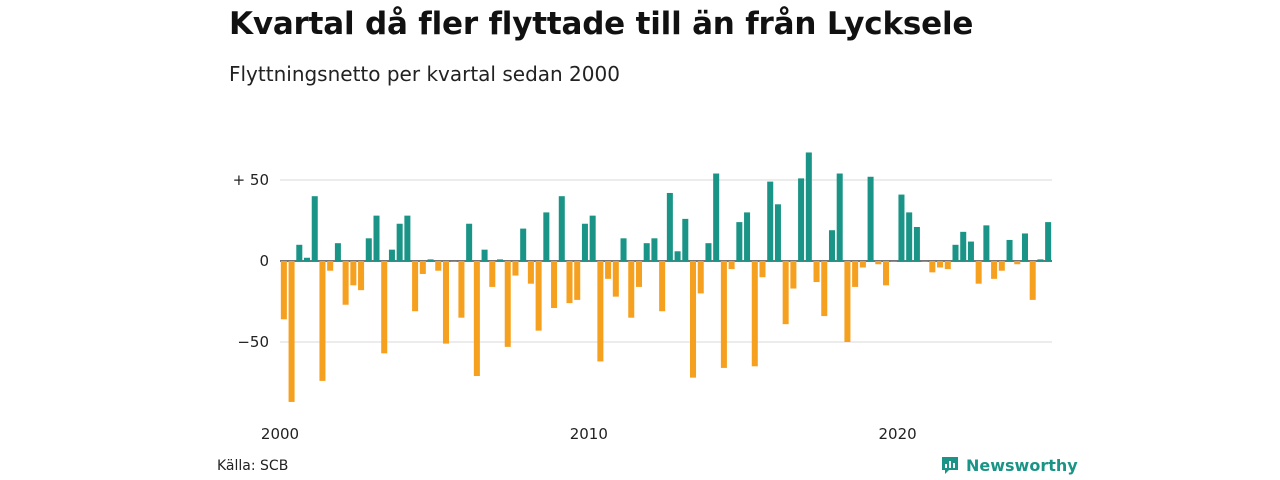 The height and width of the screenshot is (480, 1280). What do you see at coordinates (424, 74) in the screenshot?
I see `chart-subtitle: Flyttningsnetto per kvartal sedan 2000` at bounding box center [424, 74].